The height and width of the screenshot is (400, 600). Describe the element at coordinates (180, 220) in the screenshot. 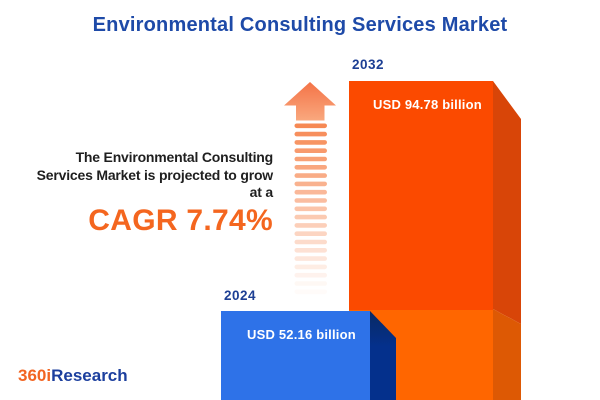

I see `cagr-value: CAGR 7.74%` at that location.